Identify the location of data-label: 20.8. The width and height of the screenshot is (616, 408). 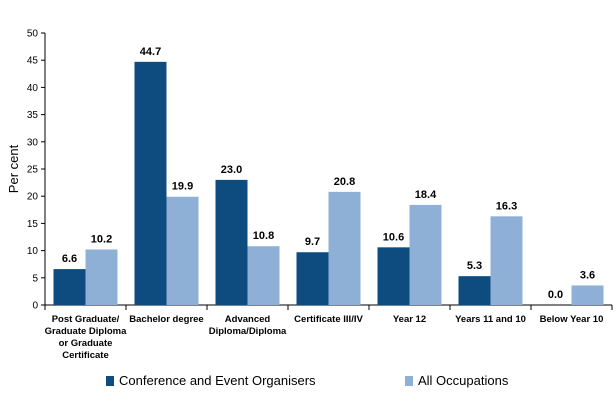
(344, 182).